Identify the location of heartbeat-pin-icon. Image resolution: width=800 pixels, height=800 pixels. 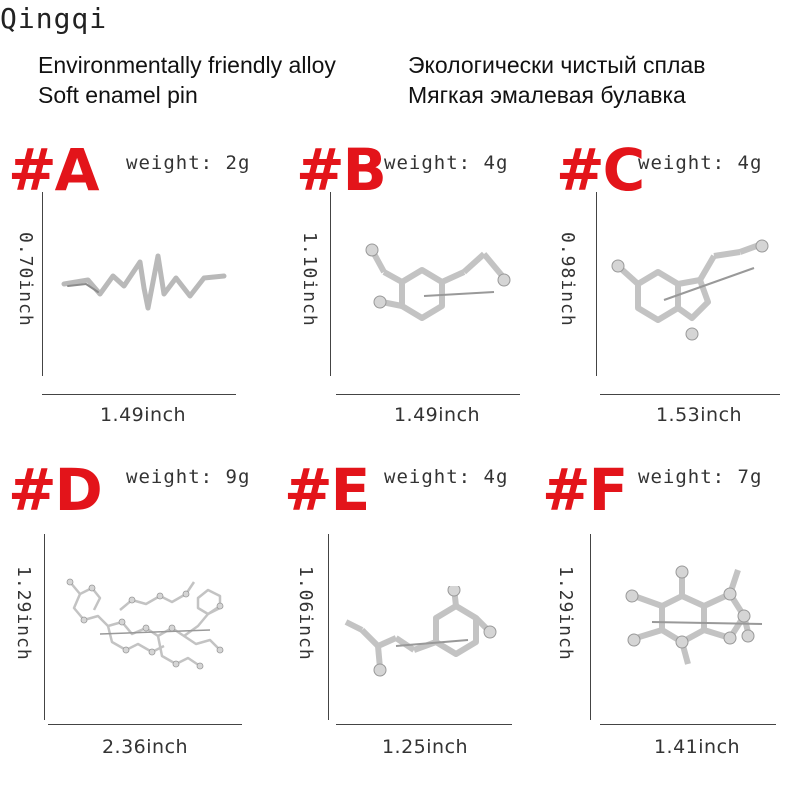
(144, 282).